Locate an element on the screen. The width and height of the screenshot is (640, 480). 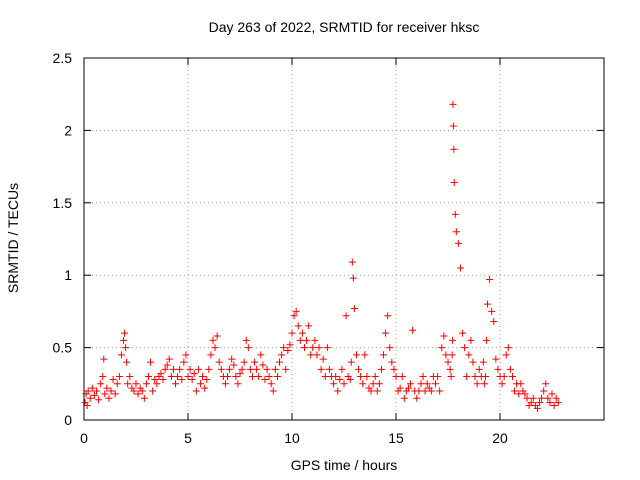
x-axis-label: GPS time / hours is located at coordinates (344, 465).